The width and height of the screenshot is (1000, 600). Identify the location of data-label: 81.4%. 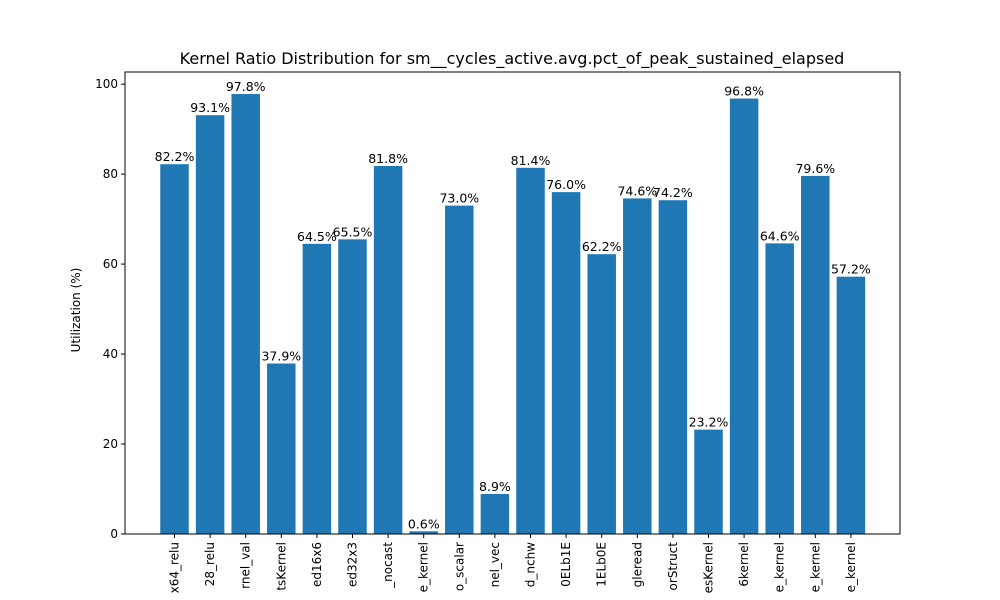
(531, 160).